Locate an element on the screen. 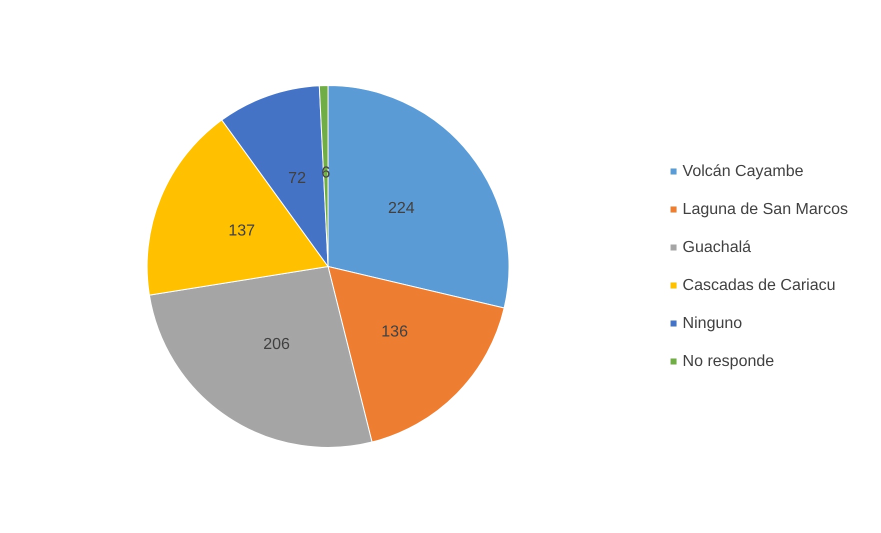 This screenshot has width=881, height=533. legend-label: No responde is located at coordinates (728, 361).